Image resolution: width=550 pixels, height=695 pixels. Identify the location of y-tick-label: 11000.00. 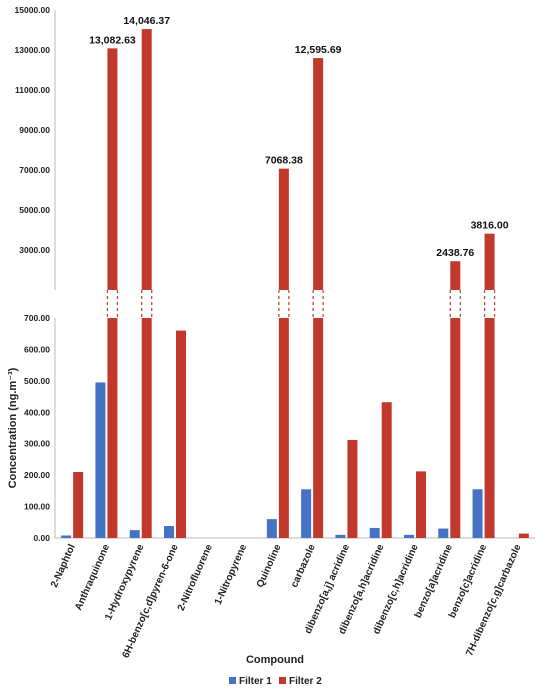
(32, 90).